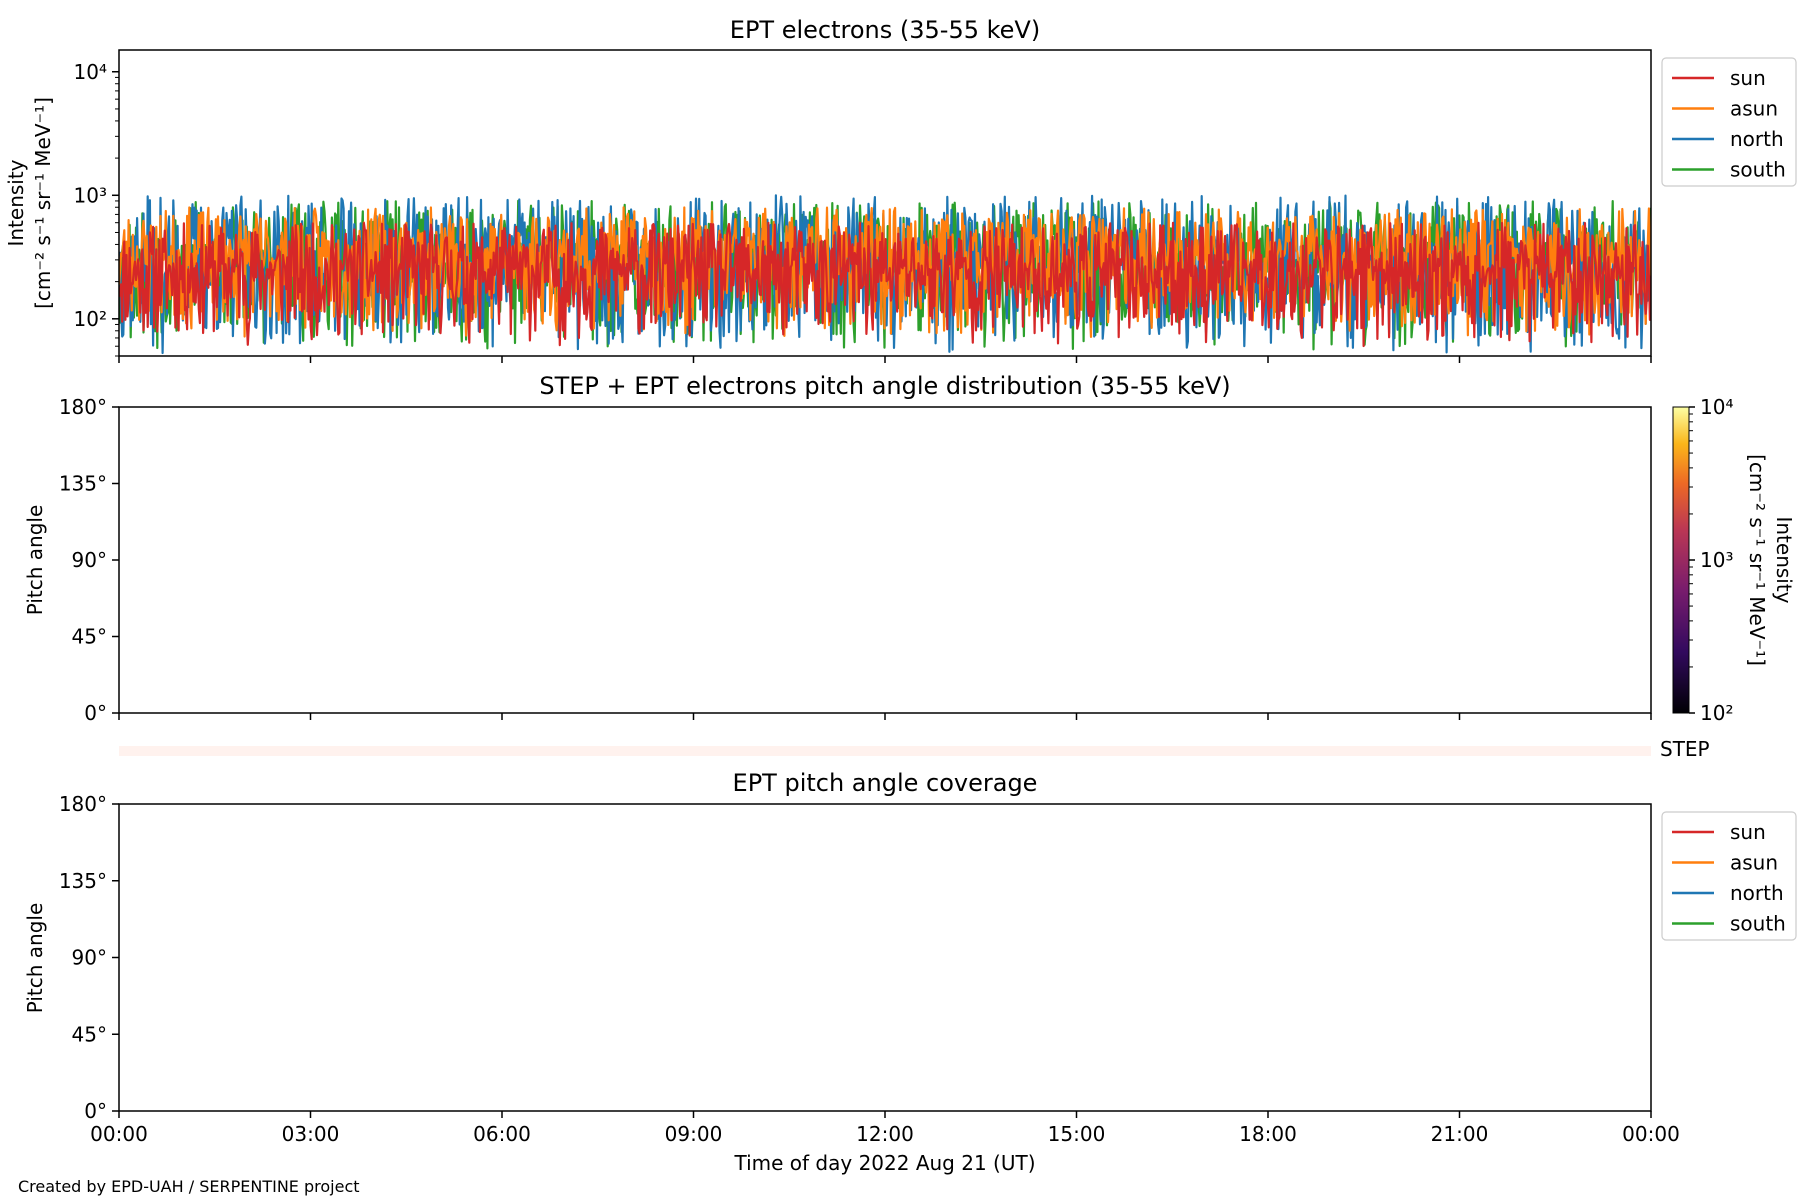  Describe the element at coordinates (1784, 559) in the screenshot. I see `colorbar-label-line1: Intensity` at that location.